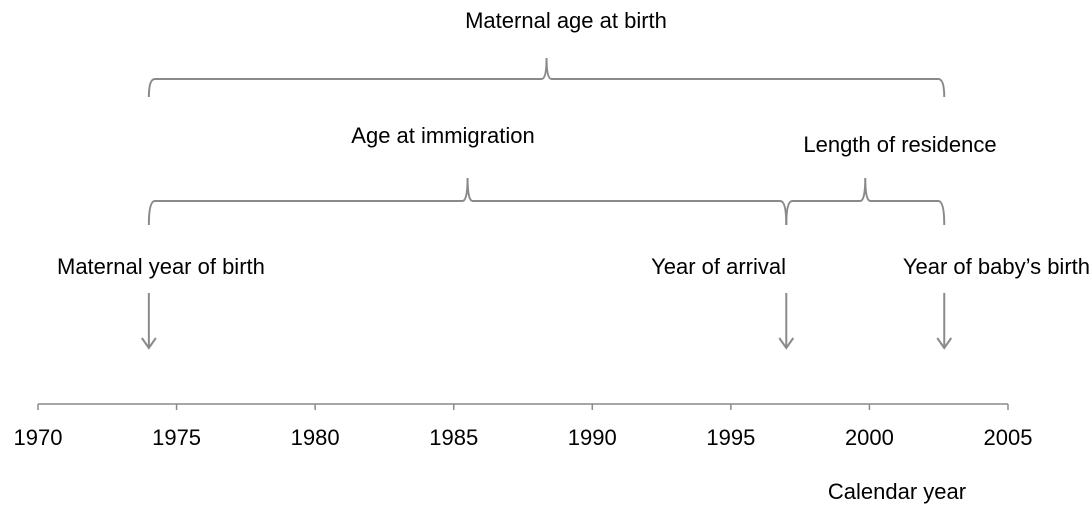  Describe the element at coordinates (730, 437) in the screenshot. I see `tick-label: 1995` at that location.